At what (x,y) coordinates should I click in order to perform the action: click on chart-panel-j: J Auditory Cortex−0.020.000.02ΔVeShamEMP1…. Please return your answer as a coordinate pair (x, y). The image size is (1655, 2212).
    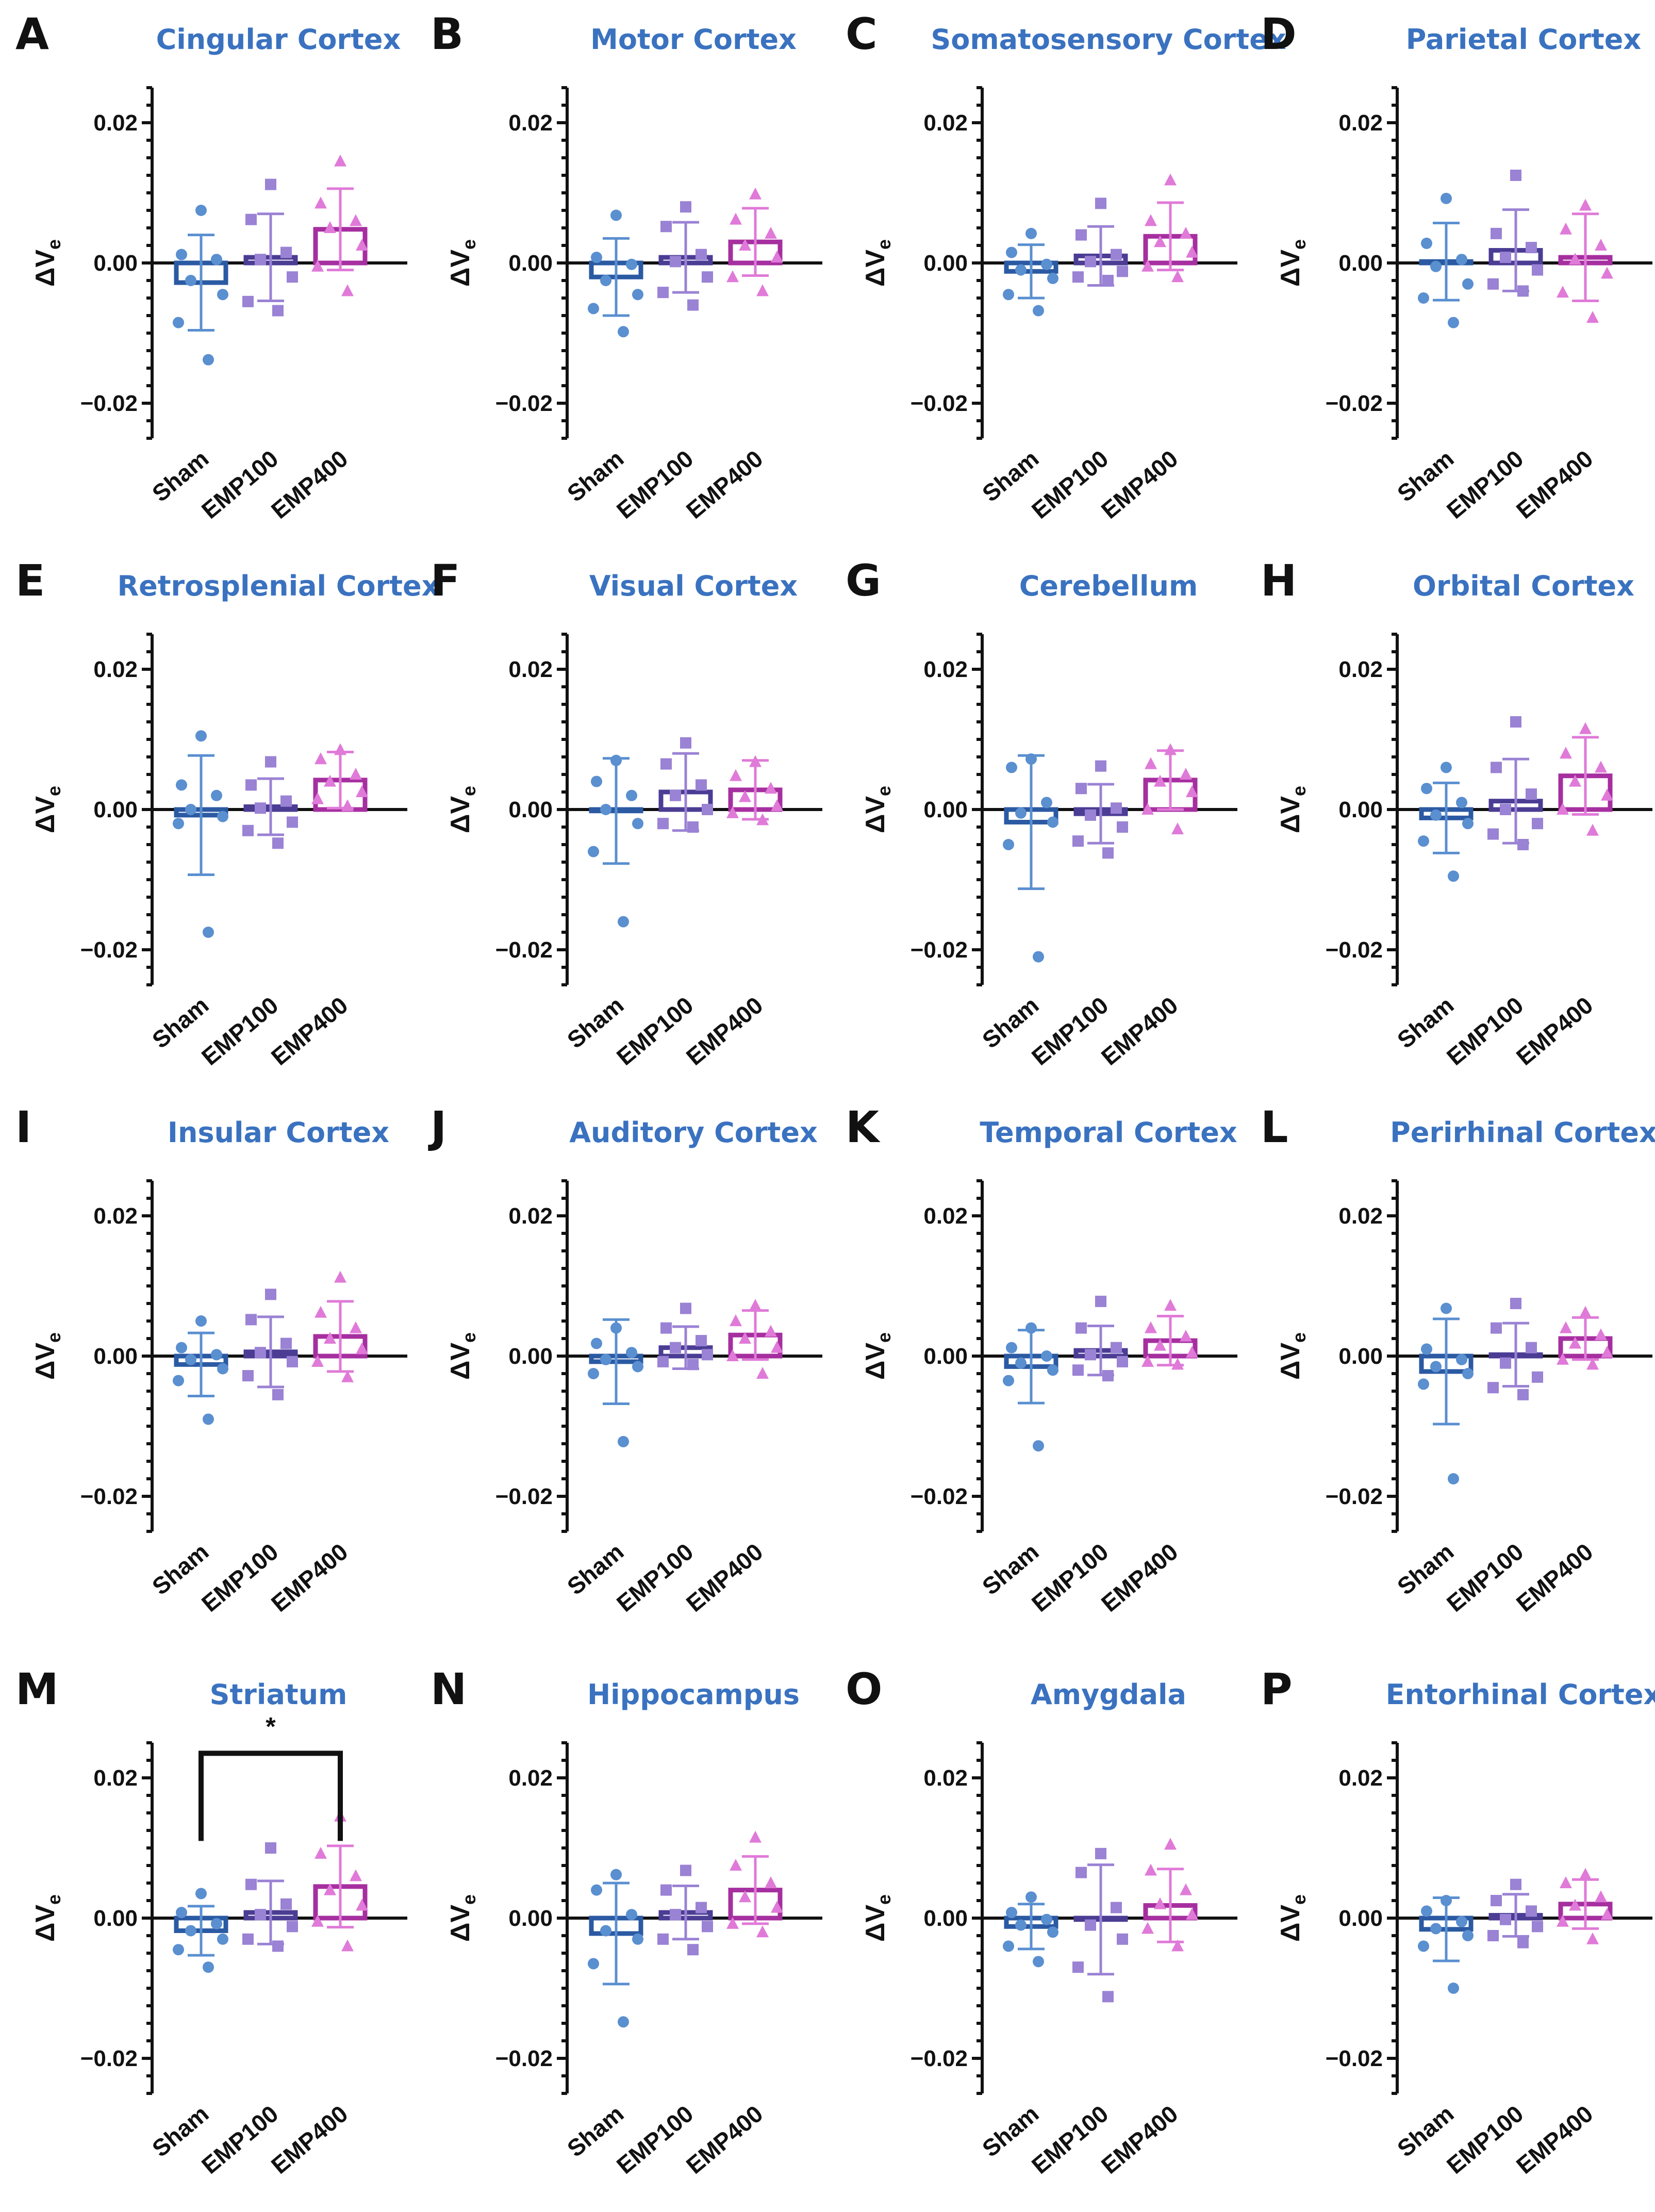
    Looking at the image, I should click on (625, 1360).